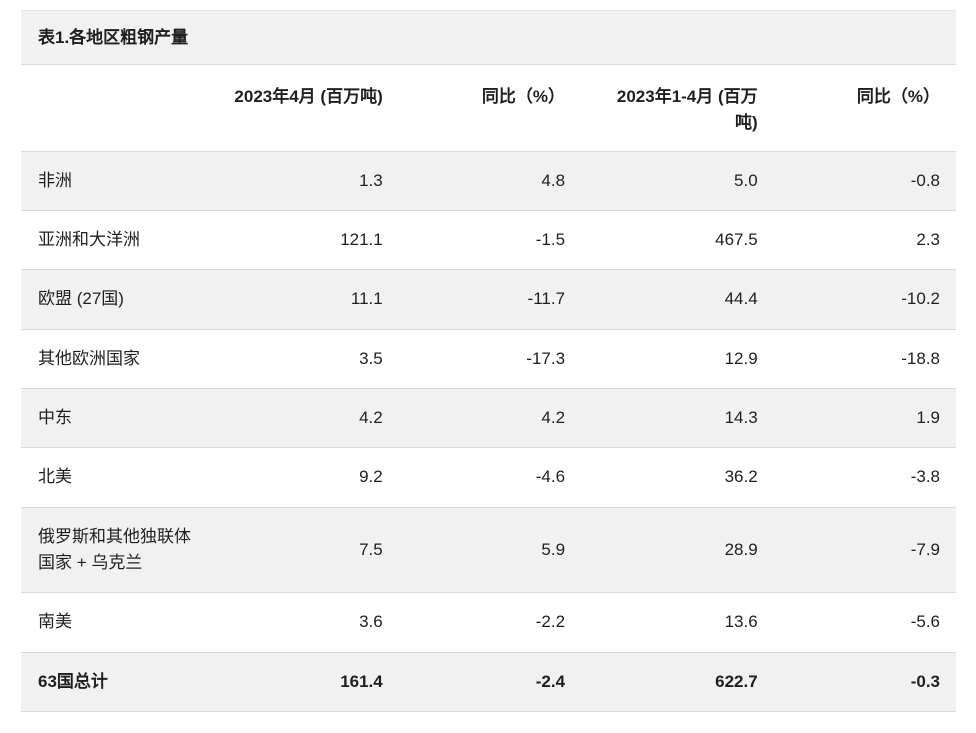 The width and height of the screenshot is (976, 733). What do you see at coordinates (864, 299) in the screenshot?
I see `yoy-jan-apr-cell: -10.2` at bounding box center [864, 299].